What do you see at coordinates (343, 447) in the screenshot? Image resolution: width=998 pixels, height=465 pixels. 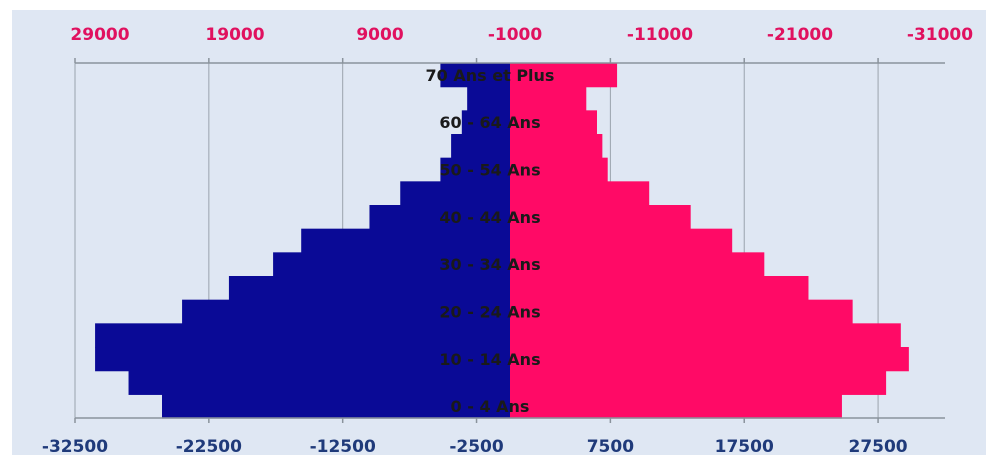 I see `bottom-tick-label: -12500` at bounding box center [343, 447].